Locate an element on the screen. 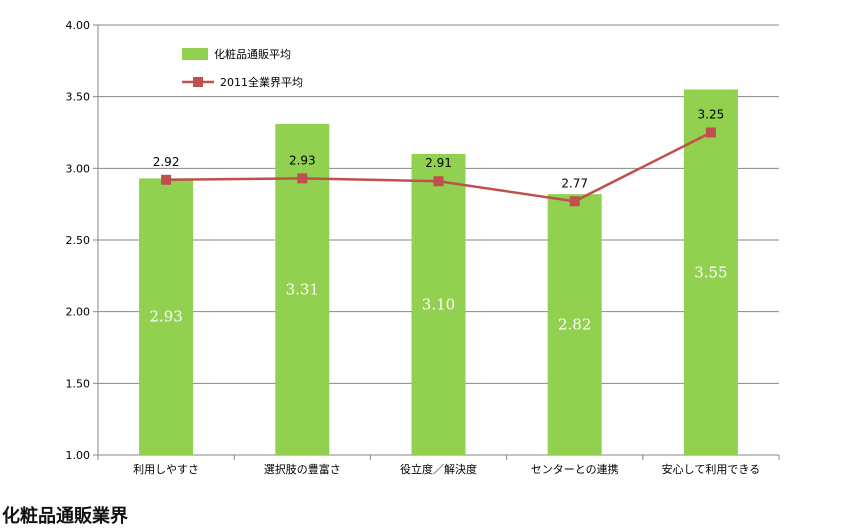  line-value-label: 2.77 is located at coordinates (574, 183).